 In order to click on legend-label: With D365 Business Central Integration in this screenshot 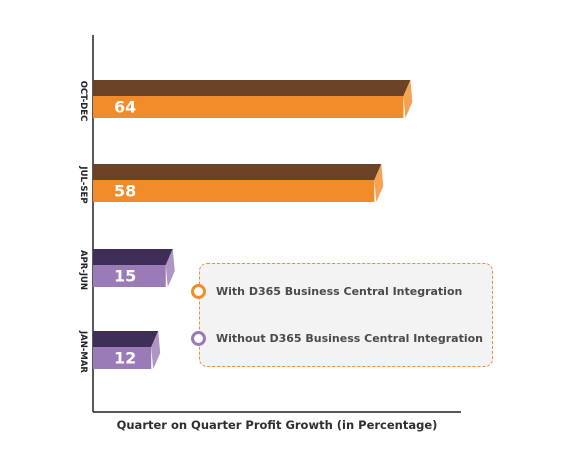, I will do `click(339, 291)`.